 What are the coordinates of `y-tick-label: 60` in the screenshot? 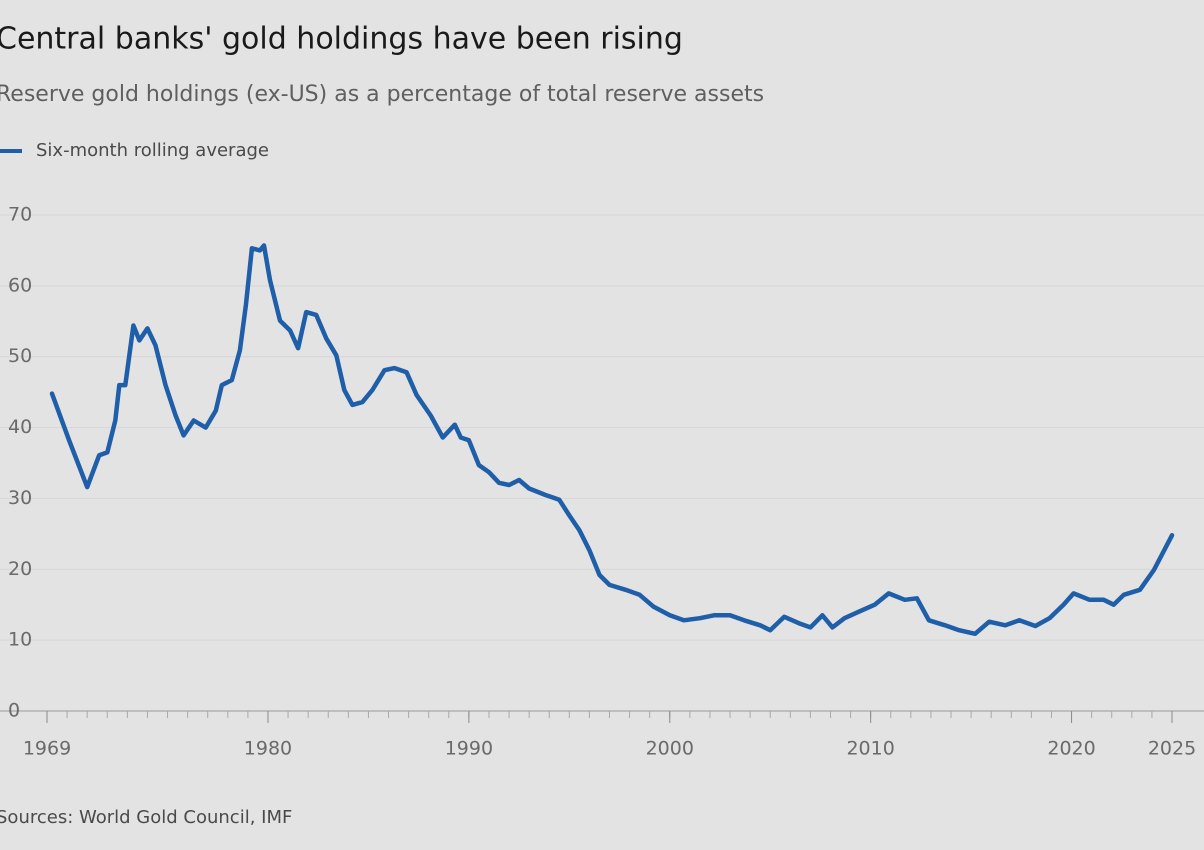 It's located at (20, 285).